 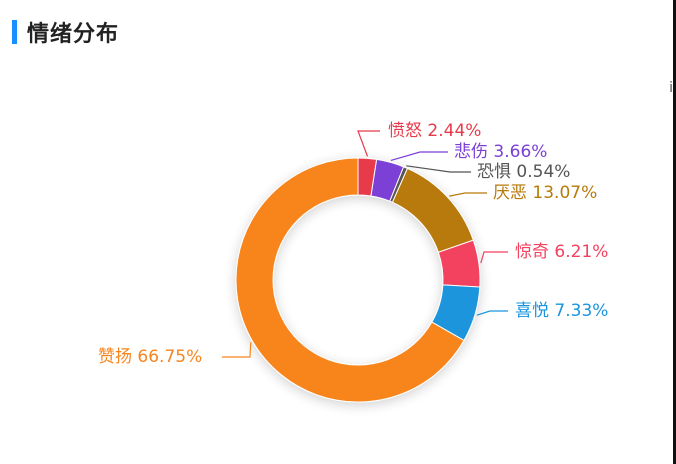 What do you see at coordinates (73, 34) in the screenshot?
I see `panel-title: 情绪分布` at bounding box center [73, 34].